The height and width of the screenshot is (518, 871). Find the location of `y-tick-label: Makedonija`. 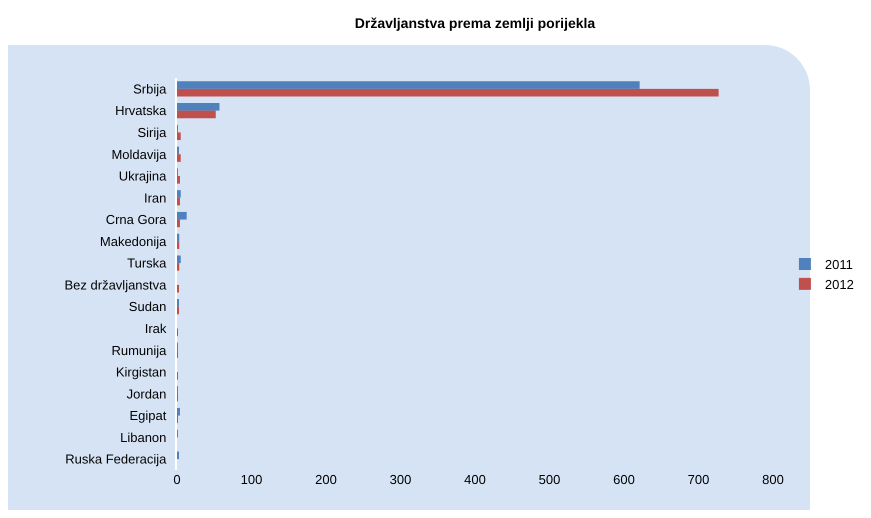

y-tick-label: Makedonija is located at coordinates (134, 241).